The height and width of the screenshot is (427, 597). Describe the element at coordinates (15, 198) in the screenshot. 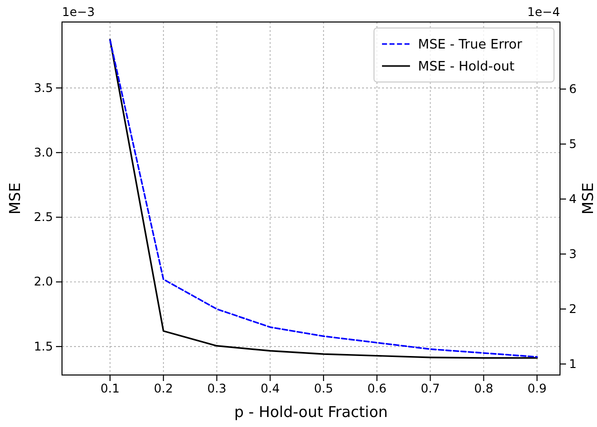

I see `y-axis-title: MSE` at that location.